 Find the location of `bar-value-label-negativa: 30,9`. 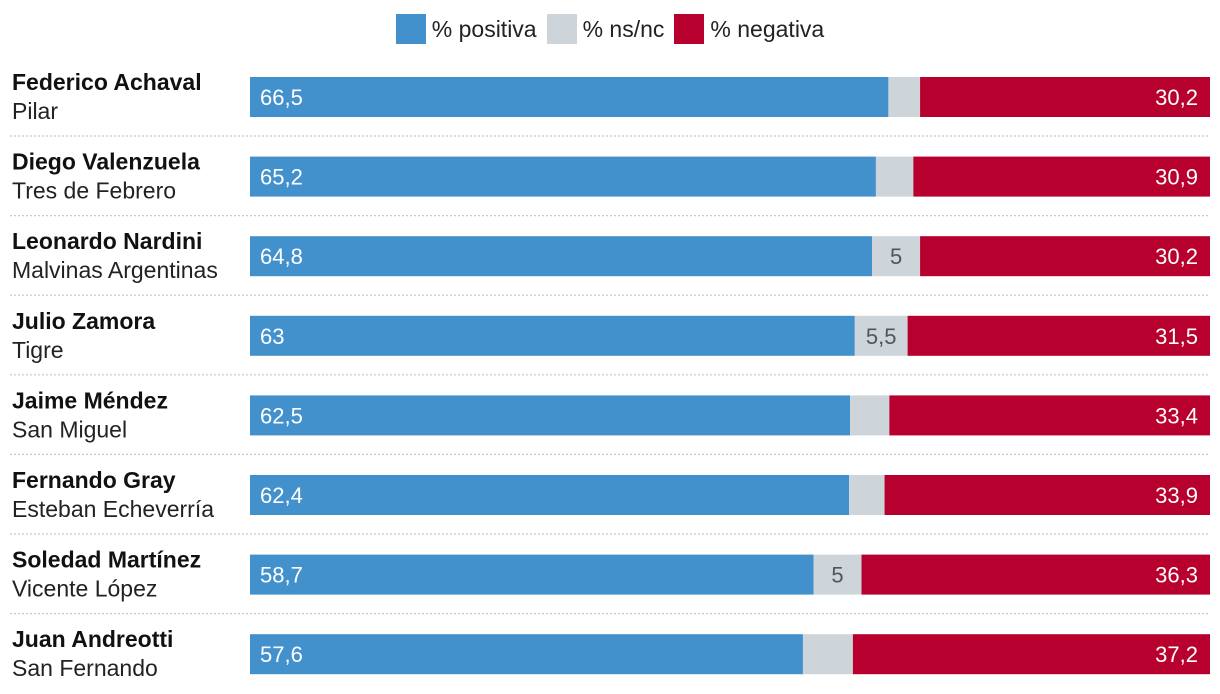

bar-value-label-negativa: 30,9 is located at coordinates (1176, 177).